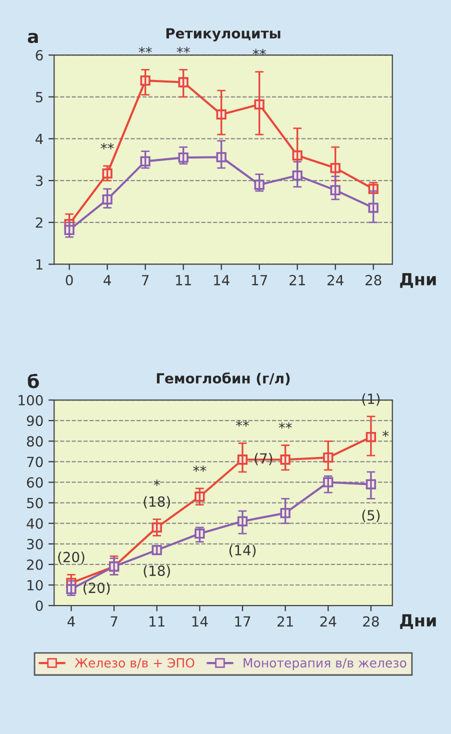 The width and height of the screenshot is (451, 734). What do you see at coordinates (39, 264) in the screenshot?
I see `y-tick-label: 1` at bounding box center [39, 264].